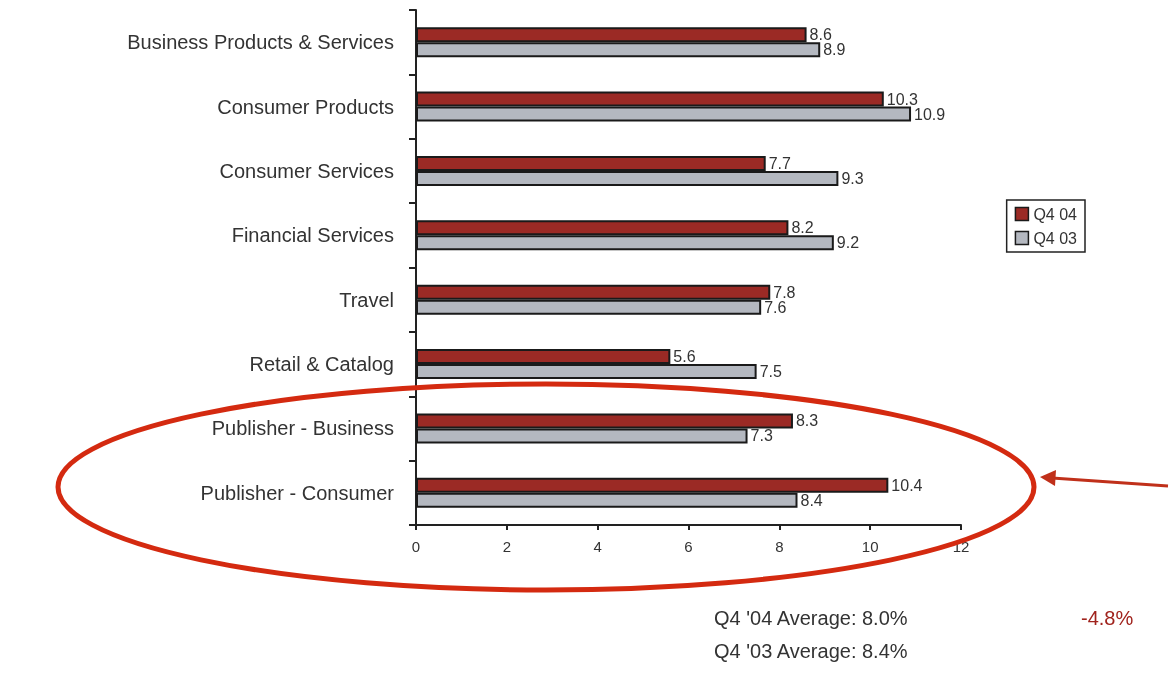  I want to click on x-tick-label: 0, so click(416, 546).